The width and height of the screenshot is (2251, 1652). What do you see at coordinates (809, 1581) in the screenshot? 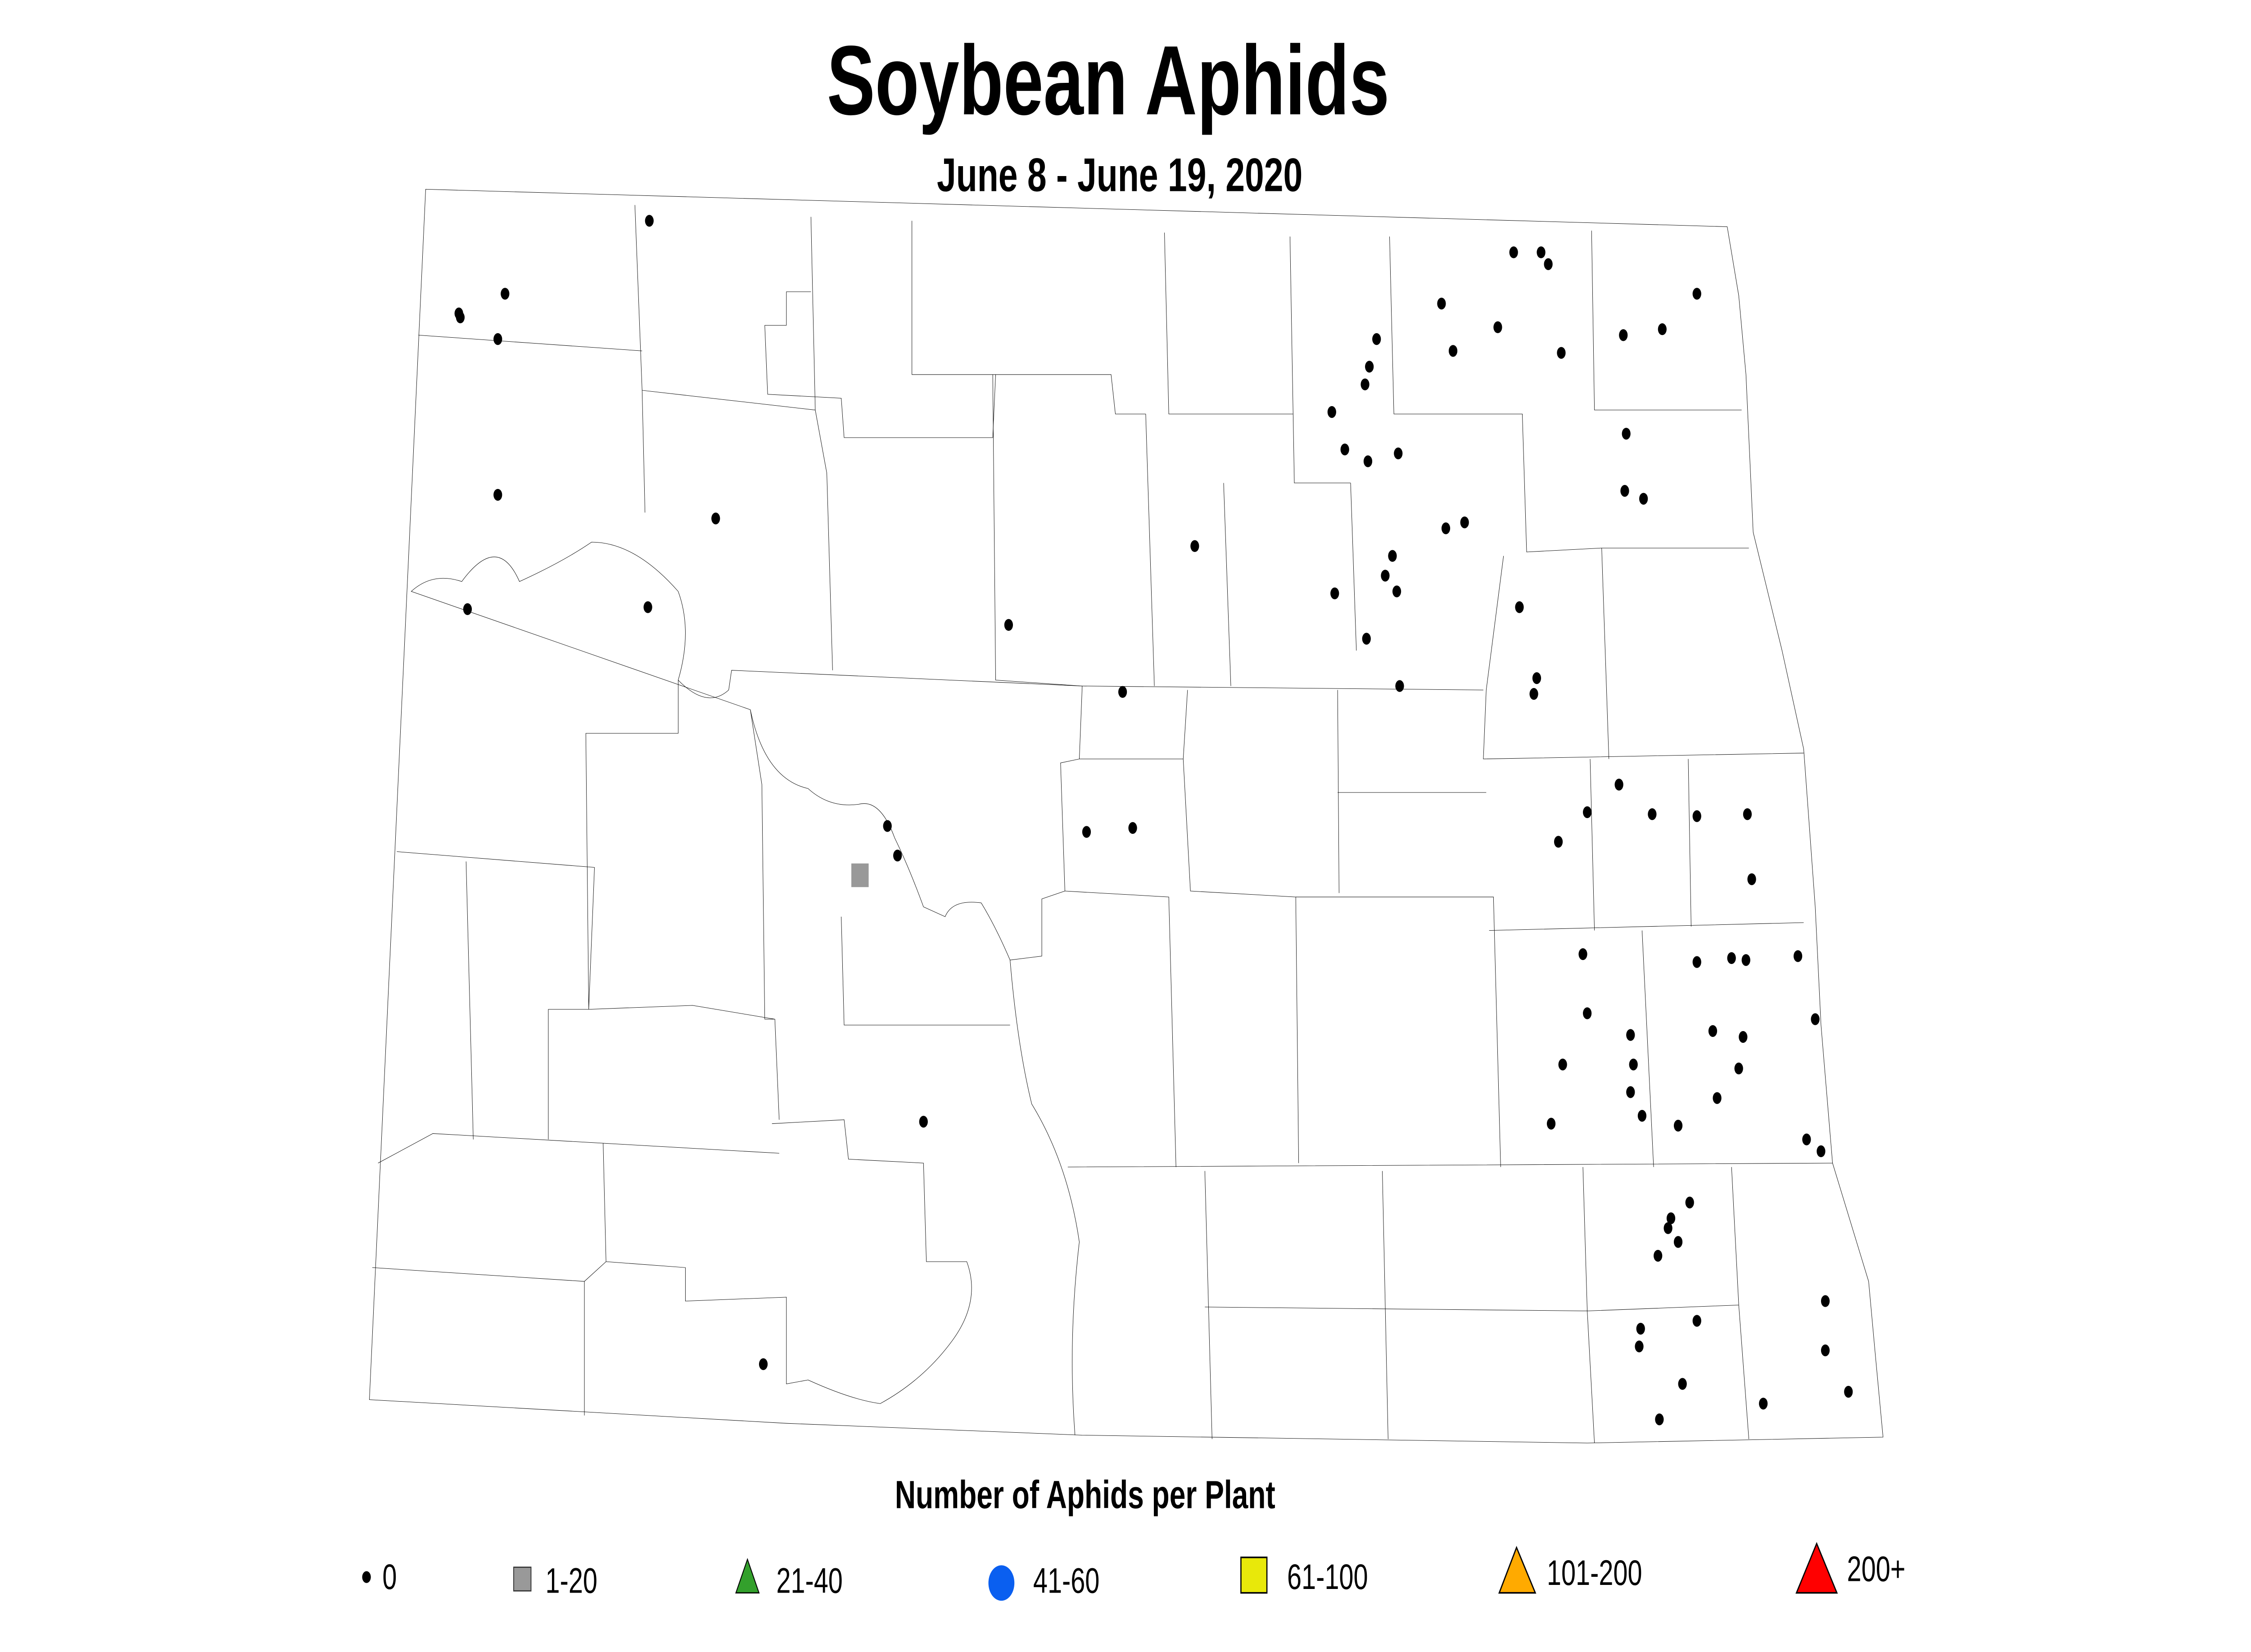
I see `legend-label-21-40: 21-40` at bounding box center [809, 1581].